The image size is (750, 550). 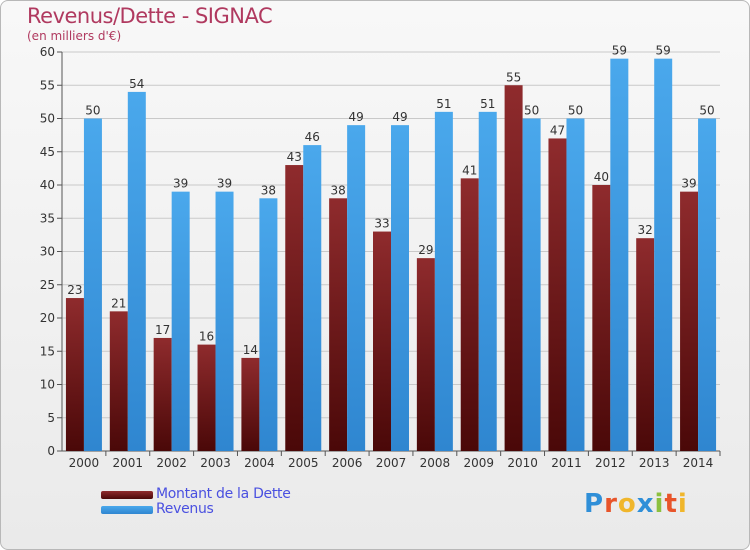 What do you see at coordinates (47, 119) in the screenshot?
I see `y-tick-label: 50` at bounding box center [47, 119].